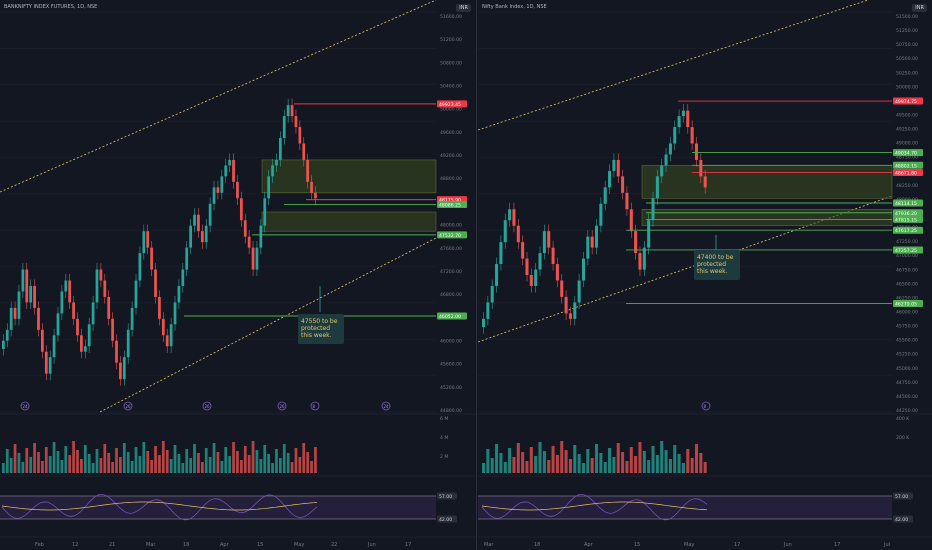 This screenshot has height=550, width=932. What do you see at coordinates (715, 257) in the screenshot?
I see `annotation-text: 47400 to be` at bounding box center [715, 257].